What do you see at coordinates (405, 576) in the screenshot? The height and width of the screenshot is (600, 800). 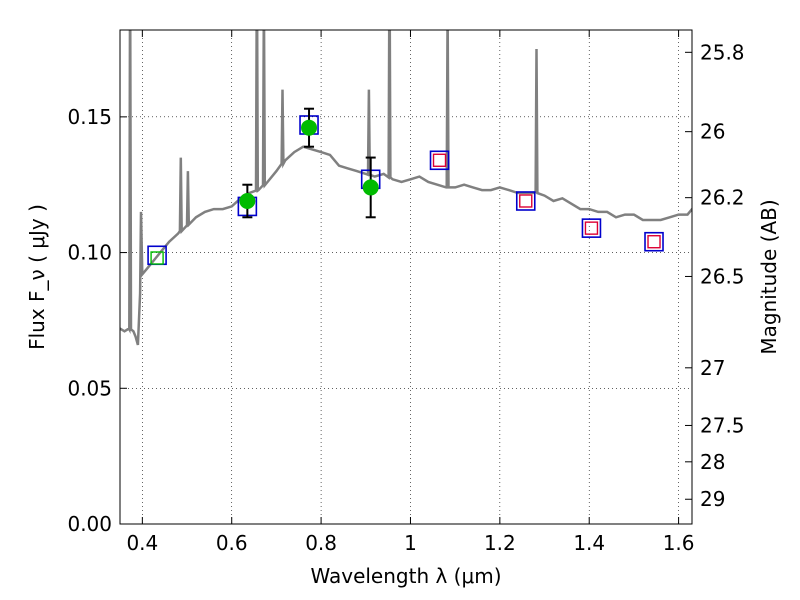 I see `x-axis-title: Wavelength λ (μm)` at bounding box center [405, 576].